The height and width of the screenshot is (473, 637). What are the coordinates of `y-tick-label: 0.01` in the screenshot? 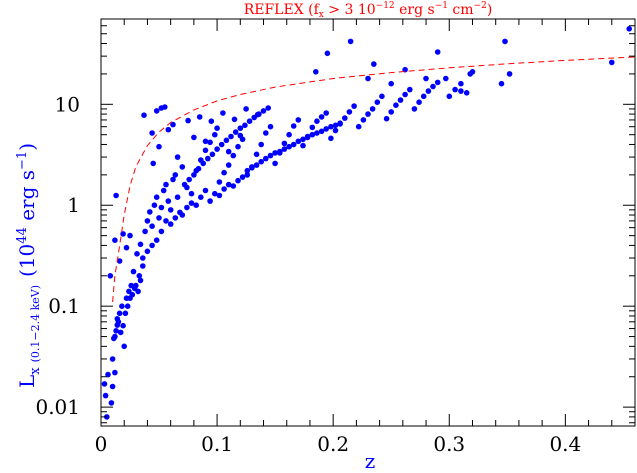 It's located at (57, 407).